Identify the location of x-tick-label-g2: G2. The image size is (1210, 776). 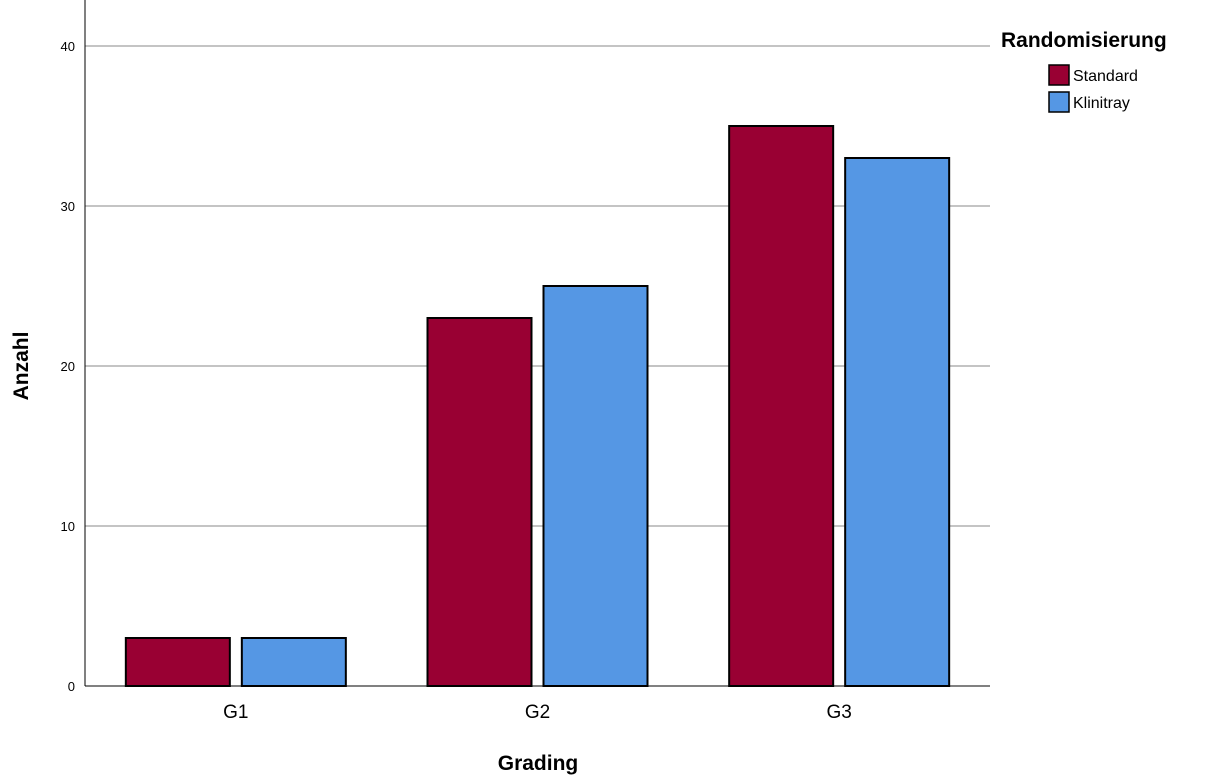
(537, 712).